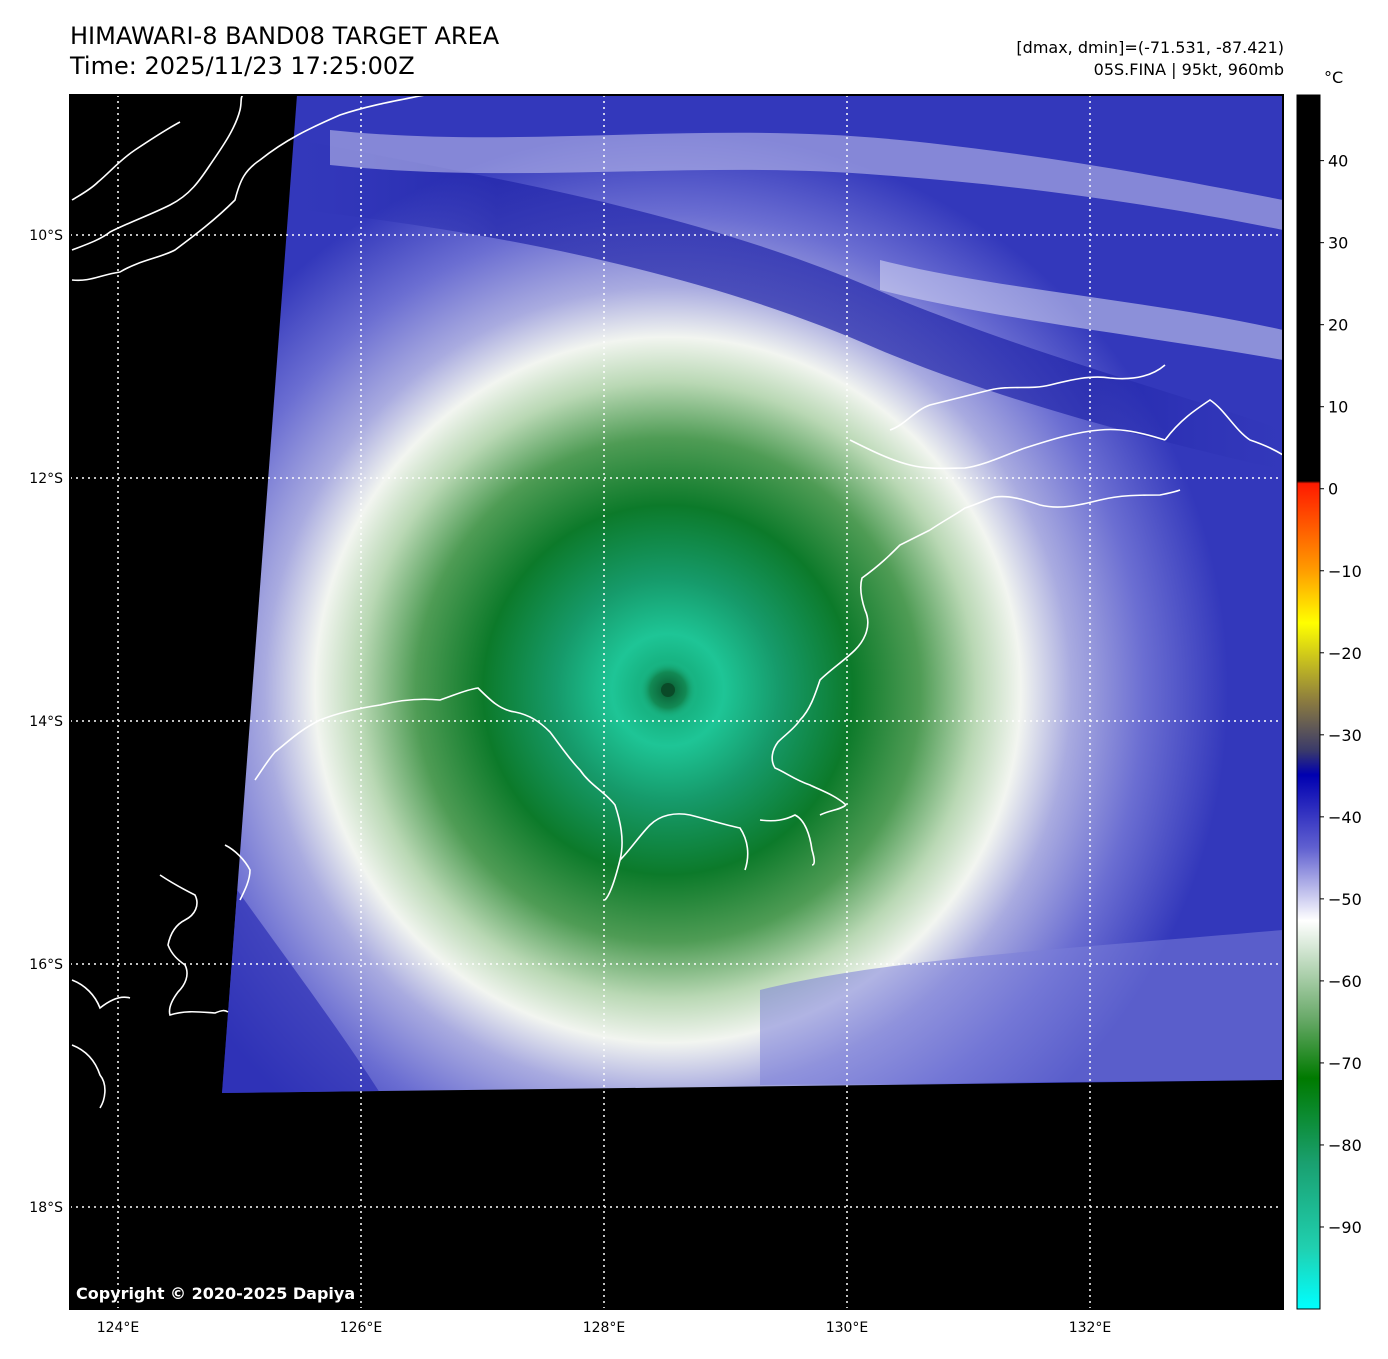 The height and width of the screenshot is (1359, 1388). What do you see at coordinates (118, 1328) in the screenshot?
I see `lon-label-124: 124°E` at bounding box center [118, 1328].